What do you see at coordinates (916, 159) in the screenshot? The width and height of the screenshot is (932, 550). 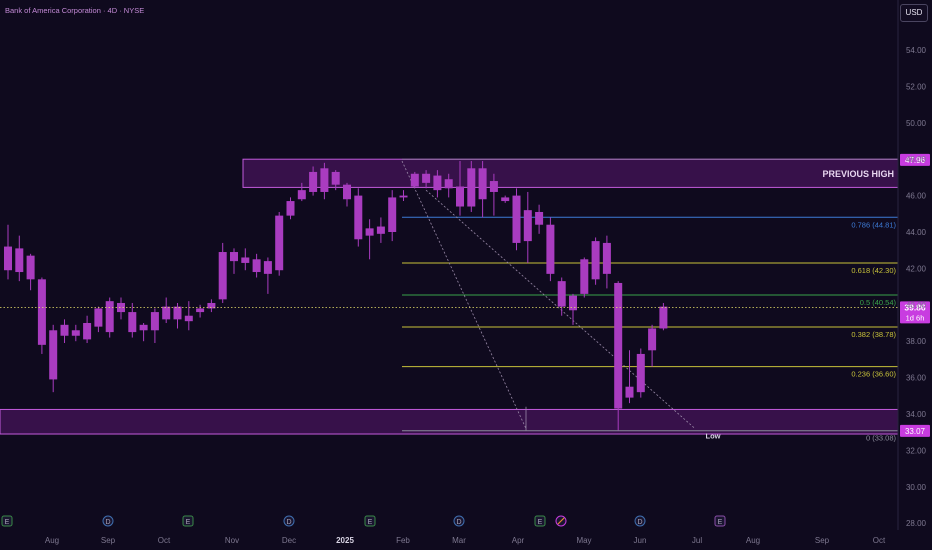 I see `y-tick-label: 48.00` at bounding box center [916, 159].